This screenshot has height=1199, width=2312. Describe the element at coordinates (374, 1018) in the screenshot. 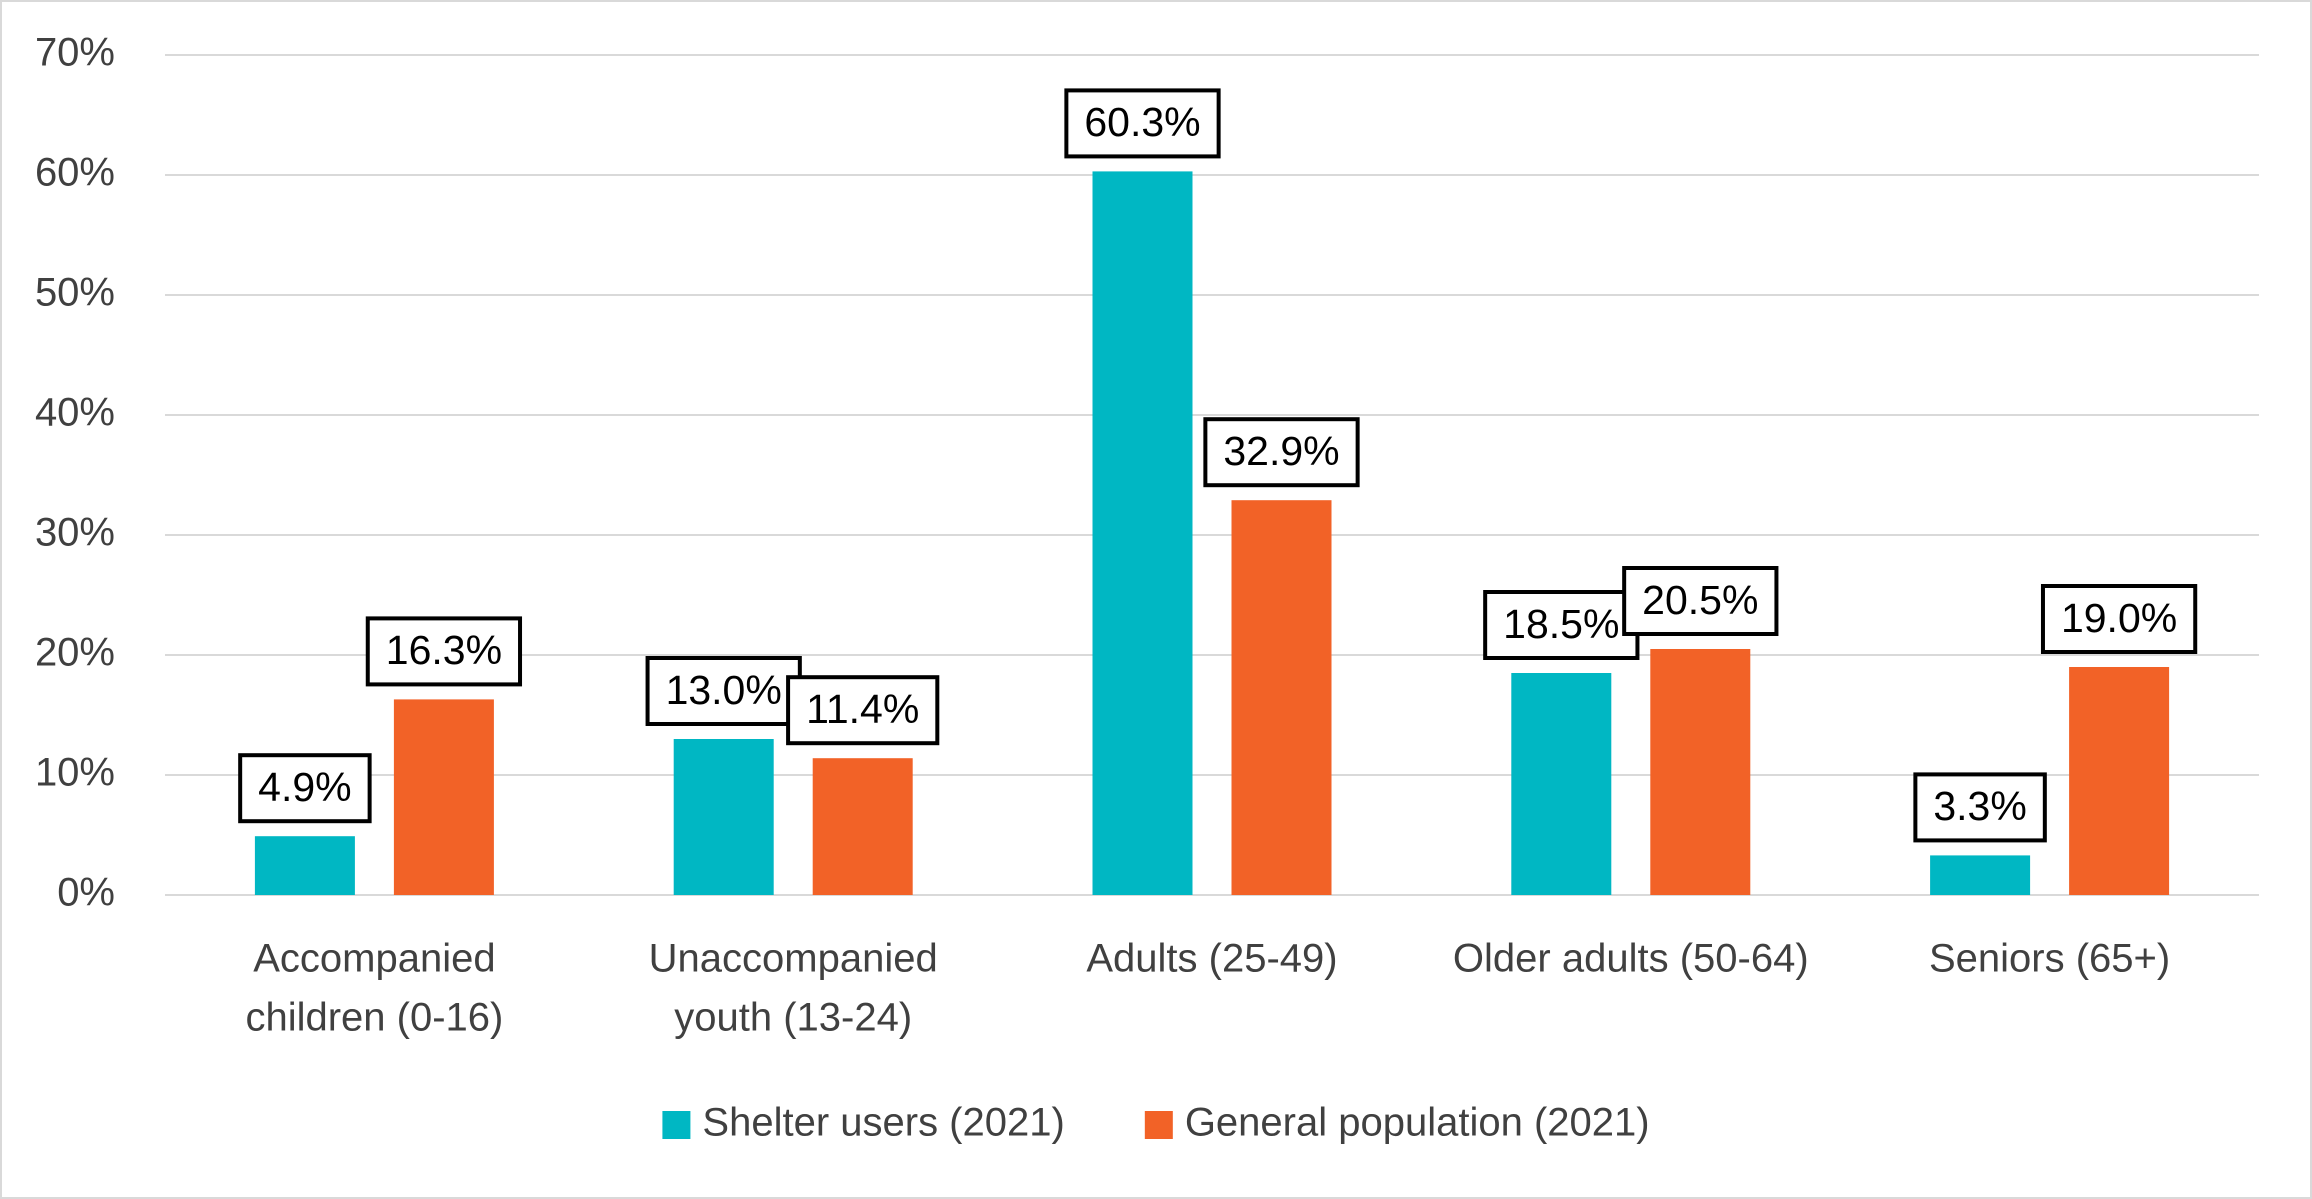

I see `x-tick-label: children (0-16)` at that location.